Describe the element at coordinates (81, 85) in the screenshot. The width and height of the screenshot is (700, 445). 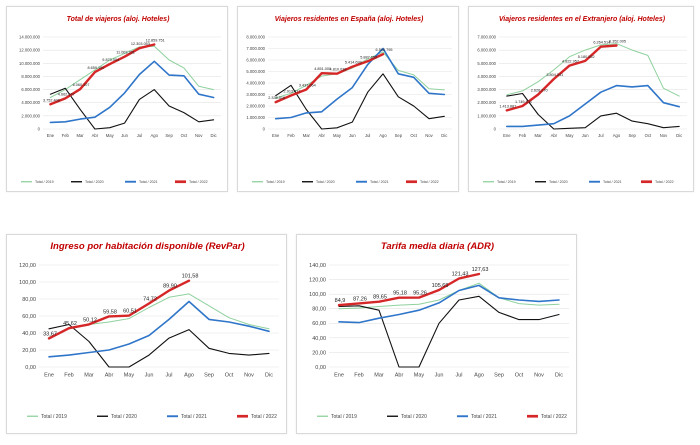
I see `data-label: 6.060.107` at that location.